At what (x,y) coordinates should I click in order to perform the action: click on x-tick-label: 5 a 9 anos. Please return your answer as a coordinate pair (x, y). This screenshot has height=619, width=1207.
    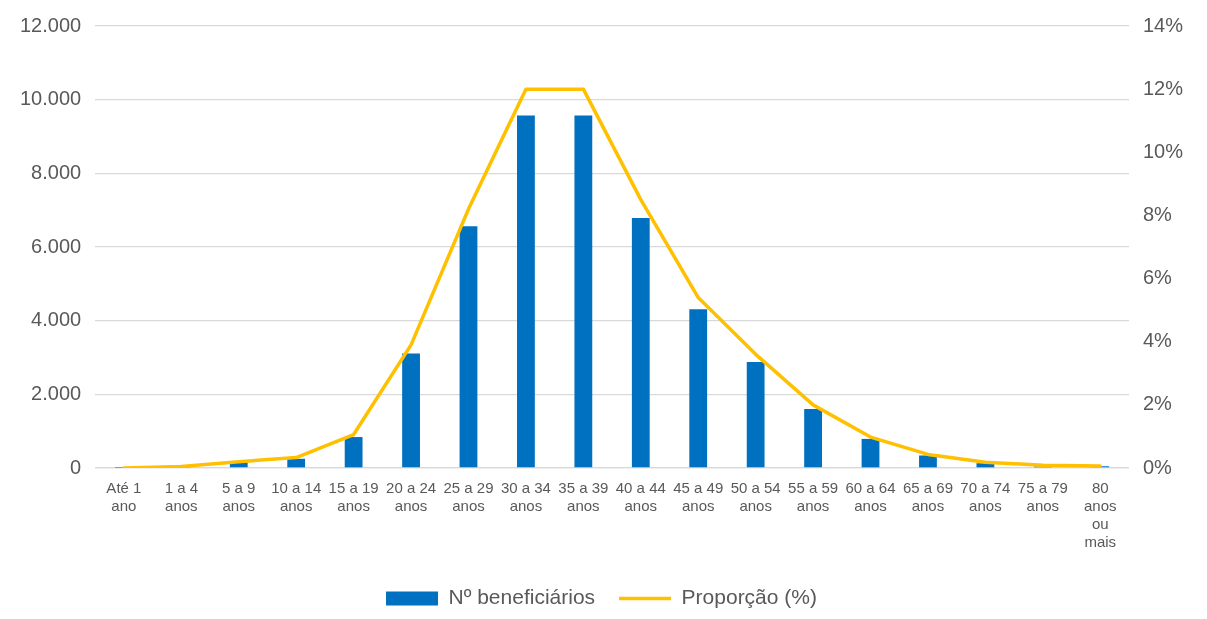
    Looking at the image, I should click on (239, 497).